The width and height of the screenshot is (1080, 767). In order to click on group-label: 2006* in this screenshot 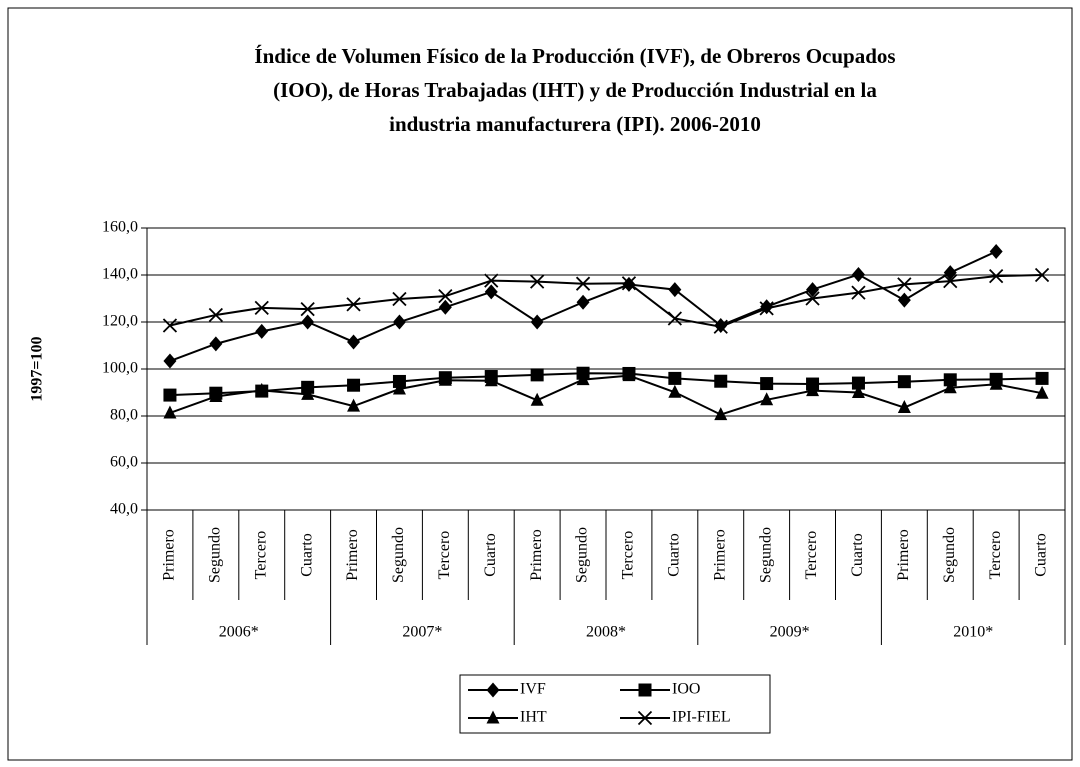, I will do `click(239, 632)`.